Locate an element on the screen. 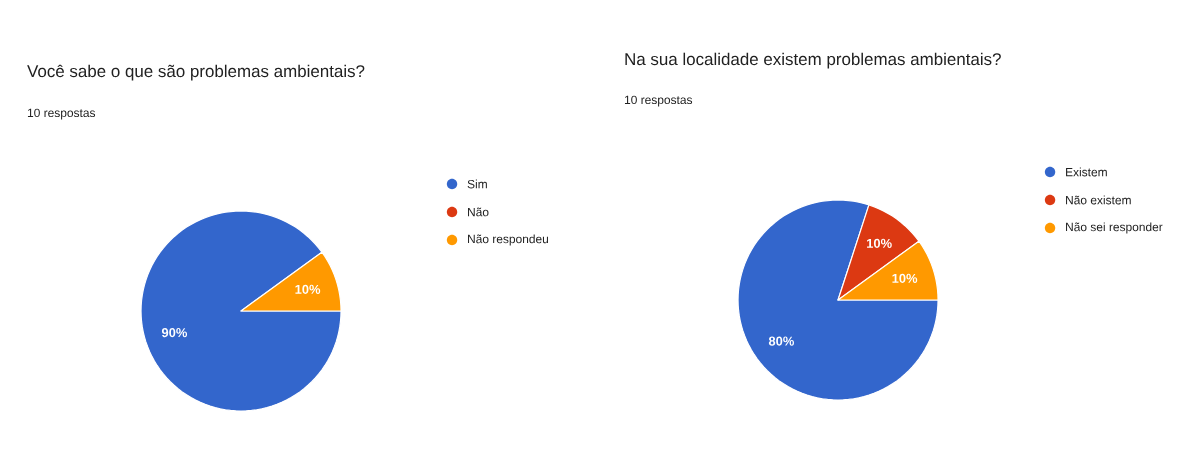  legend-label: Sim is located at coordinates (477, 184).